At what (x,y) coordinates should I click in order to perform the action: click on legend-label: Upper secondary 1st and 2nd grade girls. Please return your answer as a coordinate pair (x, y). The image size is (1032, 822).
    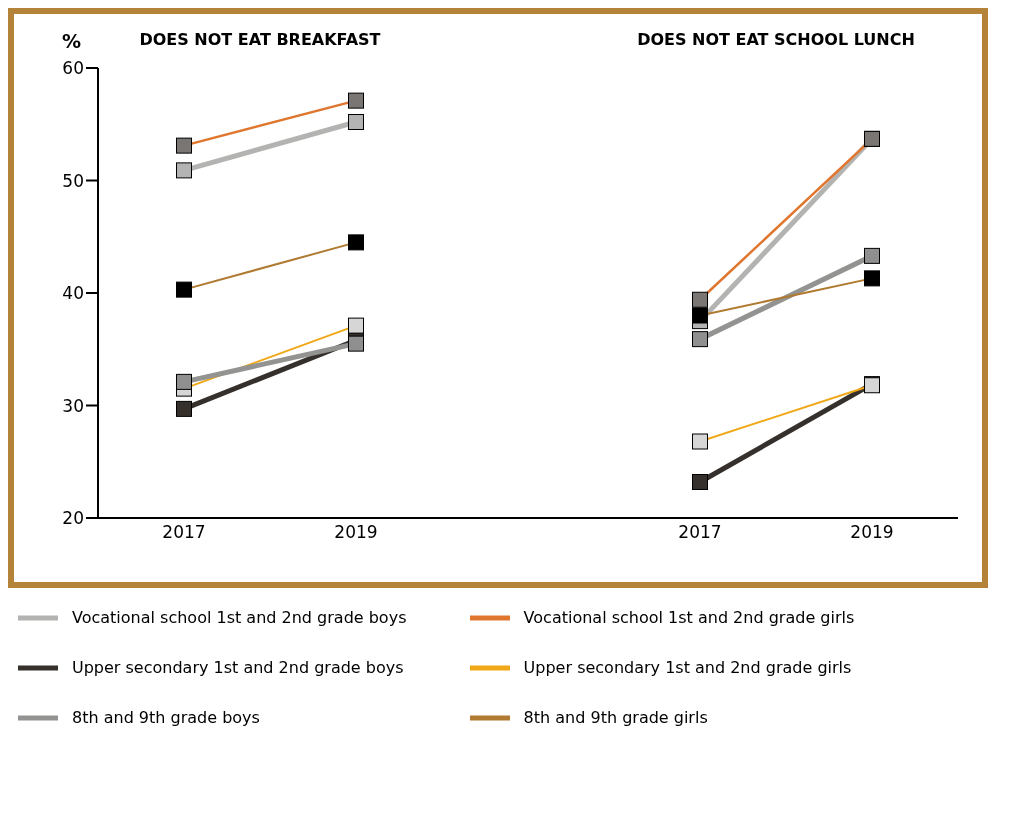
    Looking at the image, I should click on (687, 667).